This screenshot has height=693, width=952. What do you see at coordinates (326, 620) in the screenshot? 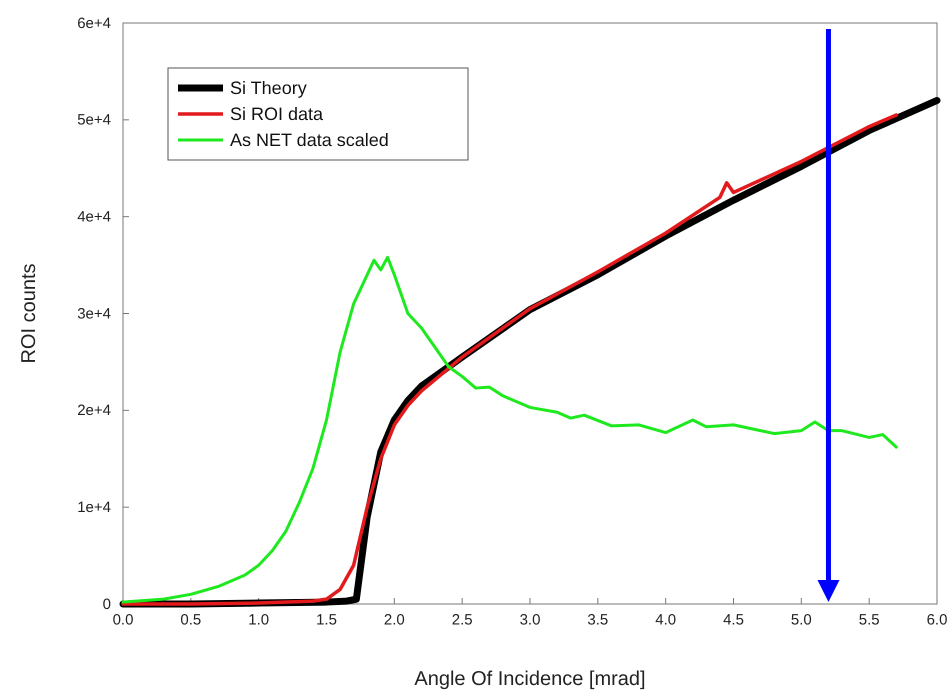
I see `x-tick-label: 1.5` at bounding box center [326, 620].